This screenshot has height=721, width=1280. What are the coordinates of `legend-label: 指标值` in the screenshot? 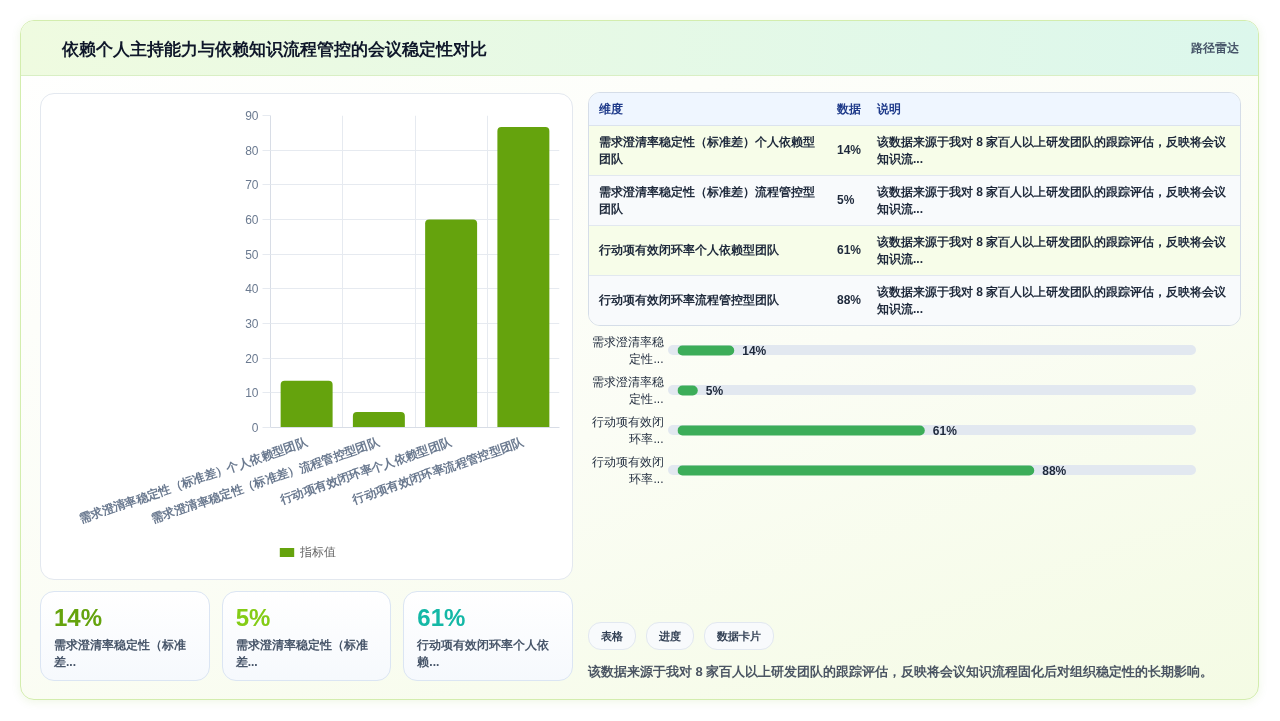 It's located at (318, 552).